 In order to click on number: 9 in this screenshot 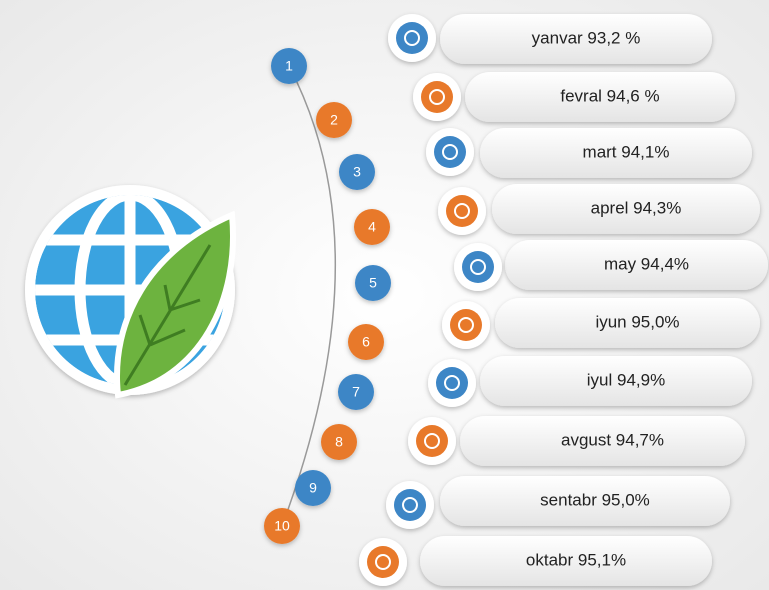, I will do `click(313, 488)`.